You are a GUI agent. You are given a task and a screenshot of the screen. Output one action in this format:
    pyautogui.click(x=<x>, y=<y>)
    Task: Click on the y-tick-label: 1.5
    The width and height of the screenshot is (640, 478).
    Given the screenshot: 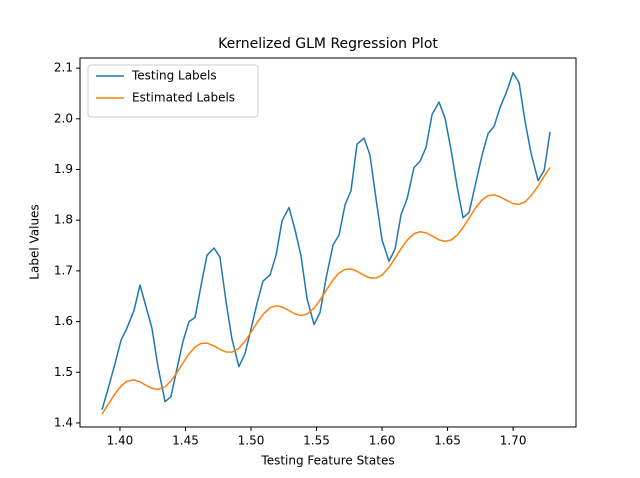 What is the action you would take?
    pyautogui.click(x=63, y=372)
    